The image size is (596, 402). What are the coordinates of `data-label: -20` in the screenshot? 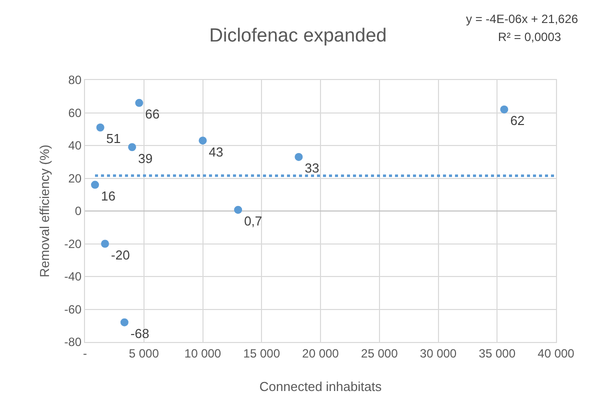 It's located at (120, 255).